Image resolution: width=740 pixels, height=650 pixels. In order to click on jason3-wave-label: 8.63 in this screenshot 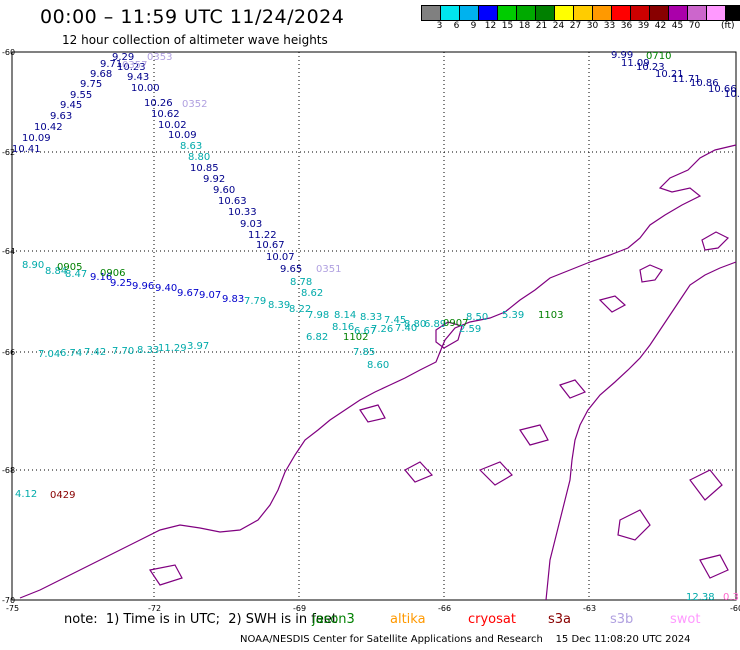, I will do `click(191, 146)`.